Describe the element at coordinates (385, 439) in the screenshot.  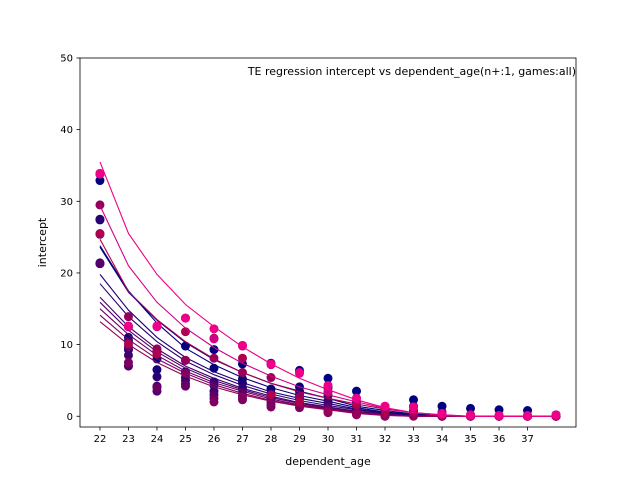
I see `x-tick-label: 32` at that location.